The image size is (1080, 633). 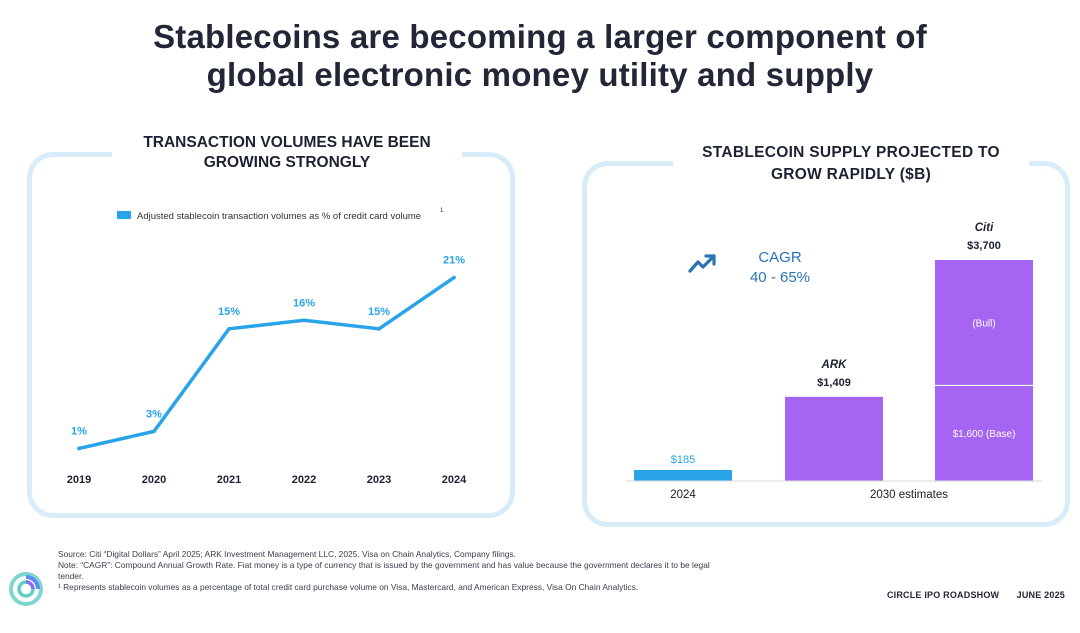 I want to click on trend-up-icon, so click(x=702, y=263).